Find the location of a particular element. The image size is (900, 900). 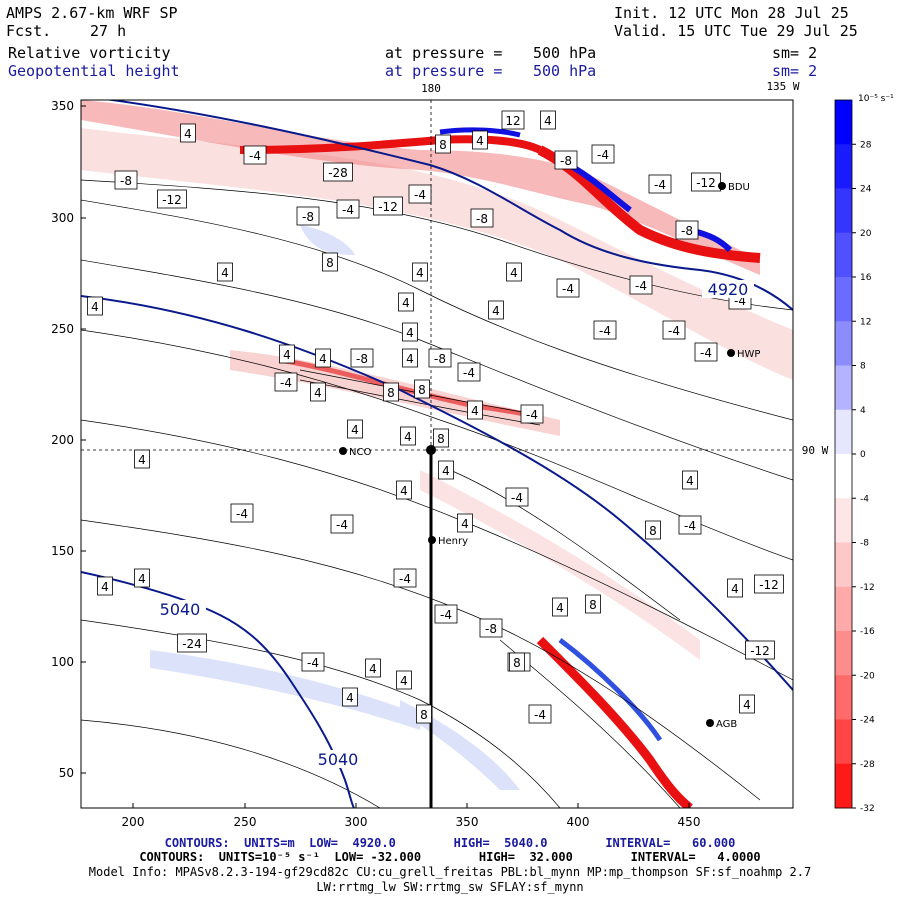

field1-pressure: 500 hPa is located at coordinates (565, 53).